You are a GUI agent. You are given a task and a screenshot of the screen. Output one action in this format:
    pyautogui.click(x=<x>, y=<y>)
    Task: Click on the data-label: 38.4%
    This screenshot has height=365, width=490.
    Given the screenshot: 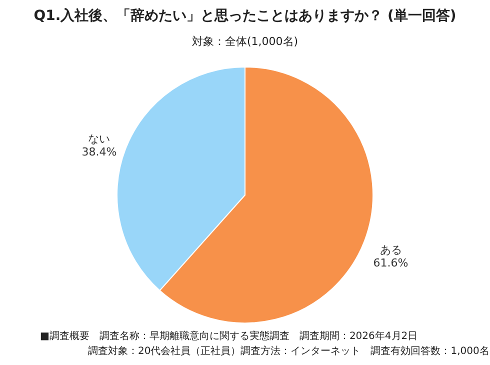 What is the action you would take?
    pyautogui.click(x=99, y=151)
    